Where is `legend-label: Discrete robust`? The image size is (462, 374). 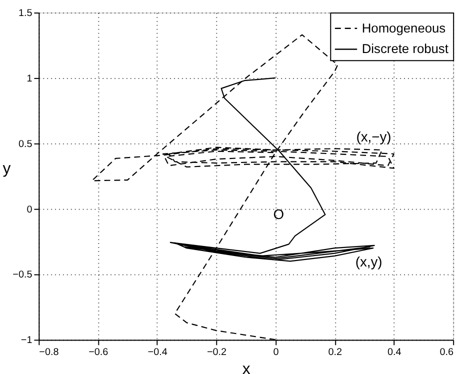 legend-label: Discrete robust is located at coordinates (405, 48).